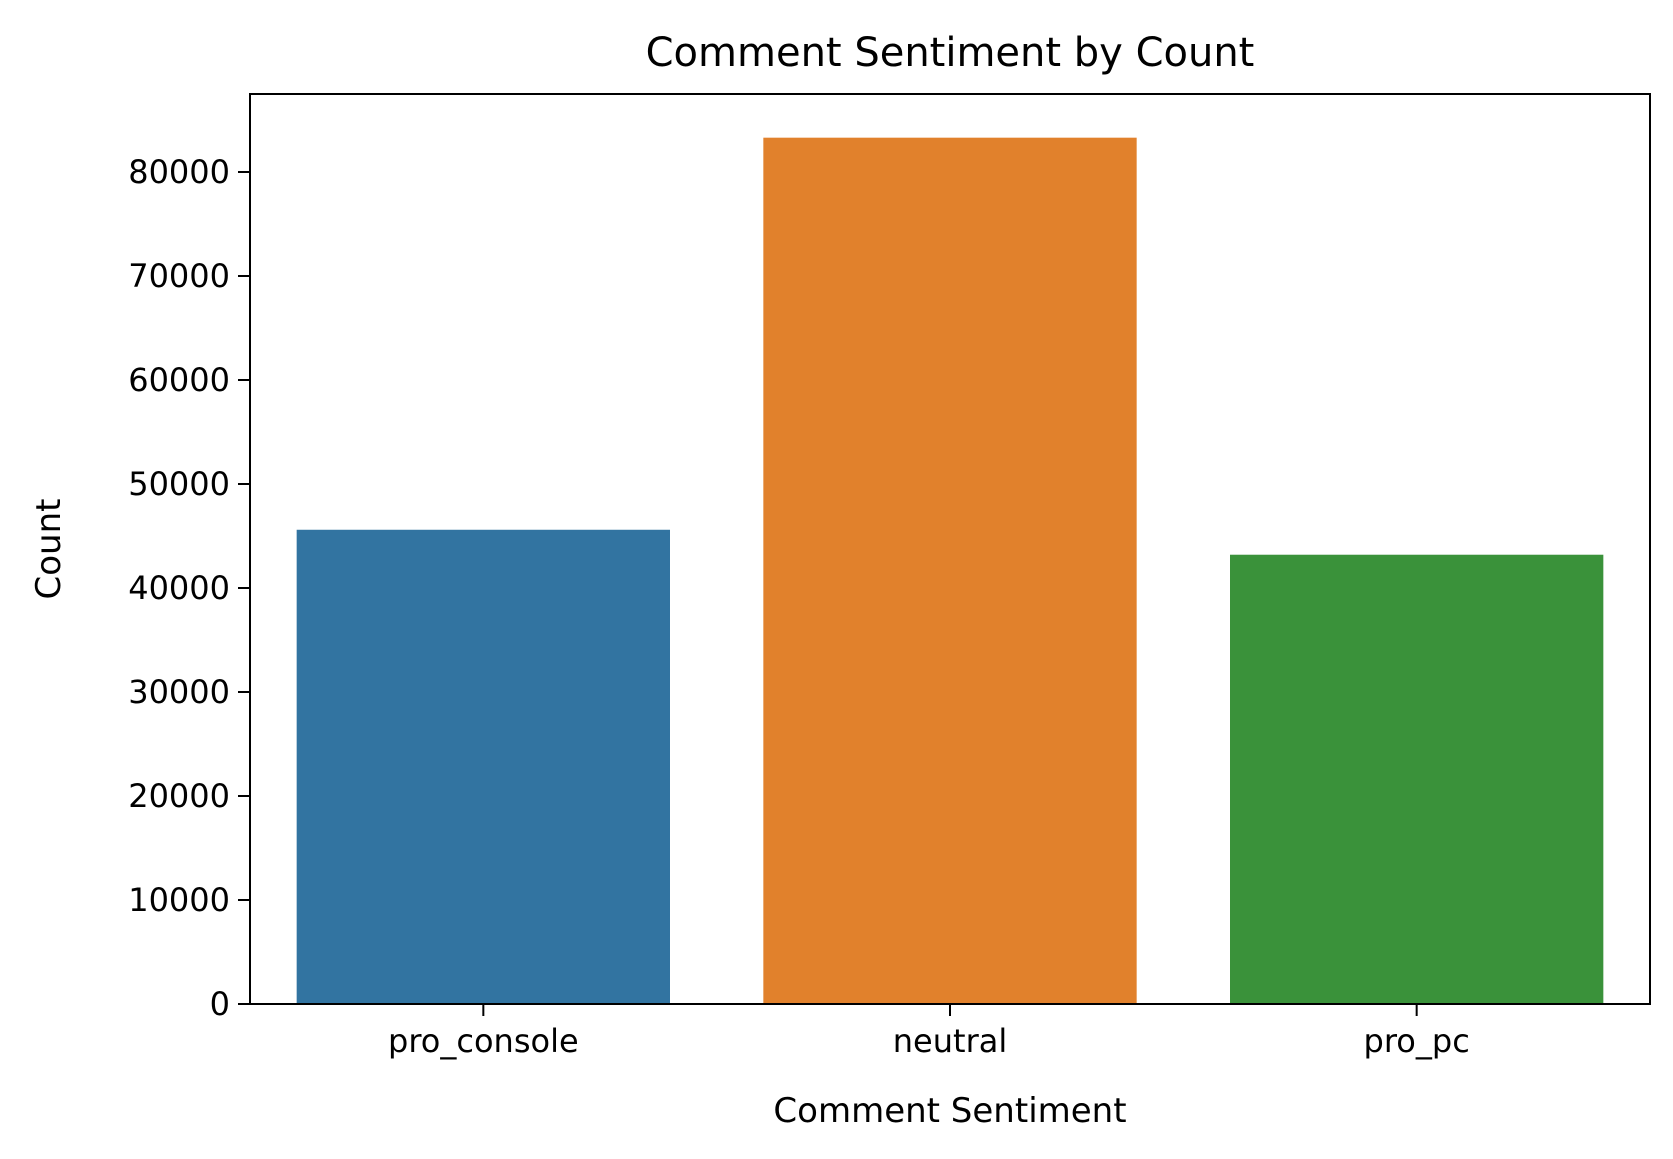 This screenshot has height=1159, width=1673. I want to click on y-tick-label: 10000, so click(179, 900).